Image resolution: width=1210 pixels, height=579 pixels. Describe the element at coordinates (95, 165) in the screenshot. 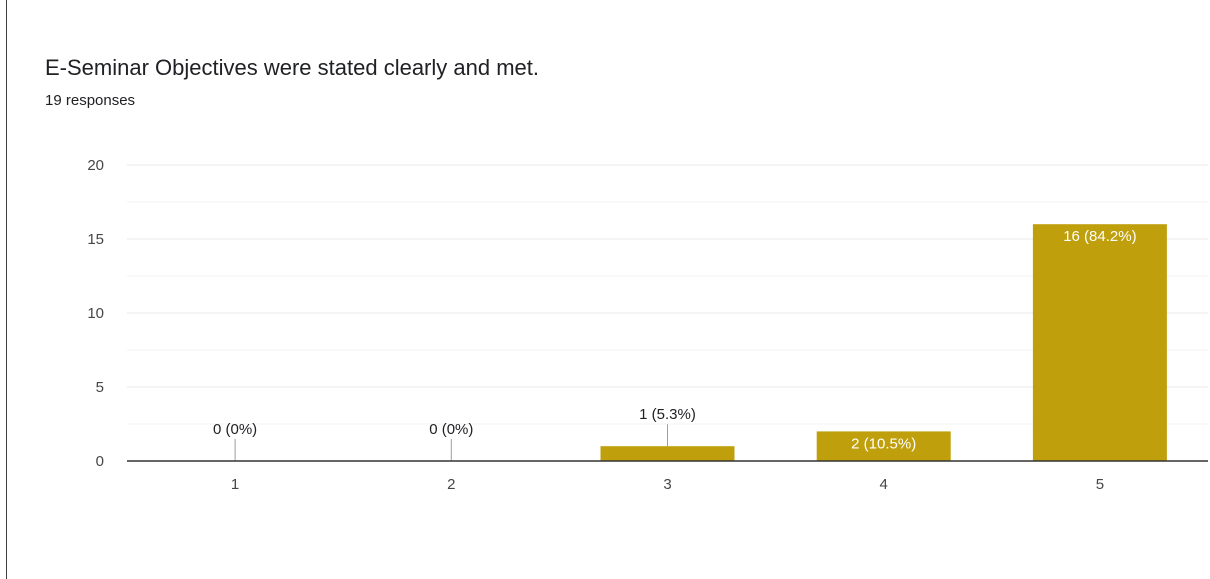

I see `y-tick-label: 20` at that location.